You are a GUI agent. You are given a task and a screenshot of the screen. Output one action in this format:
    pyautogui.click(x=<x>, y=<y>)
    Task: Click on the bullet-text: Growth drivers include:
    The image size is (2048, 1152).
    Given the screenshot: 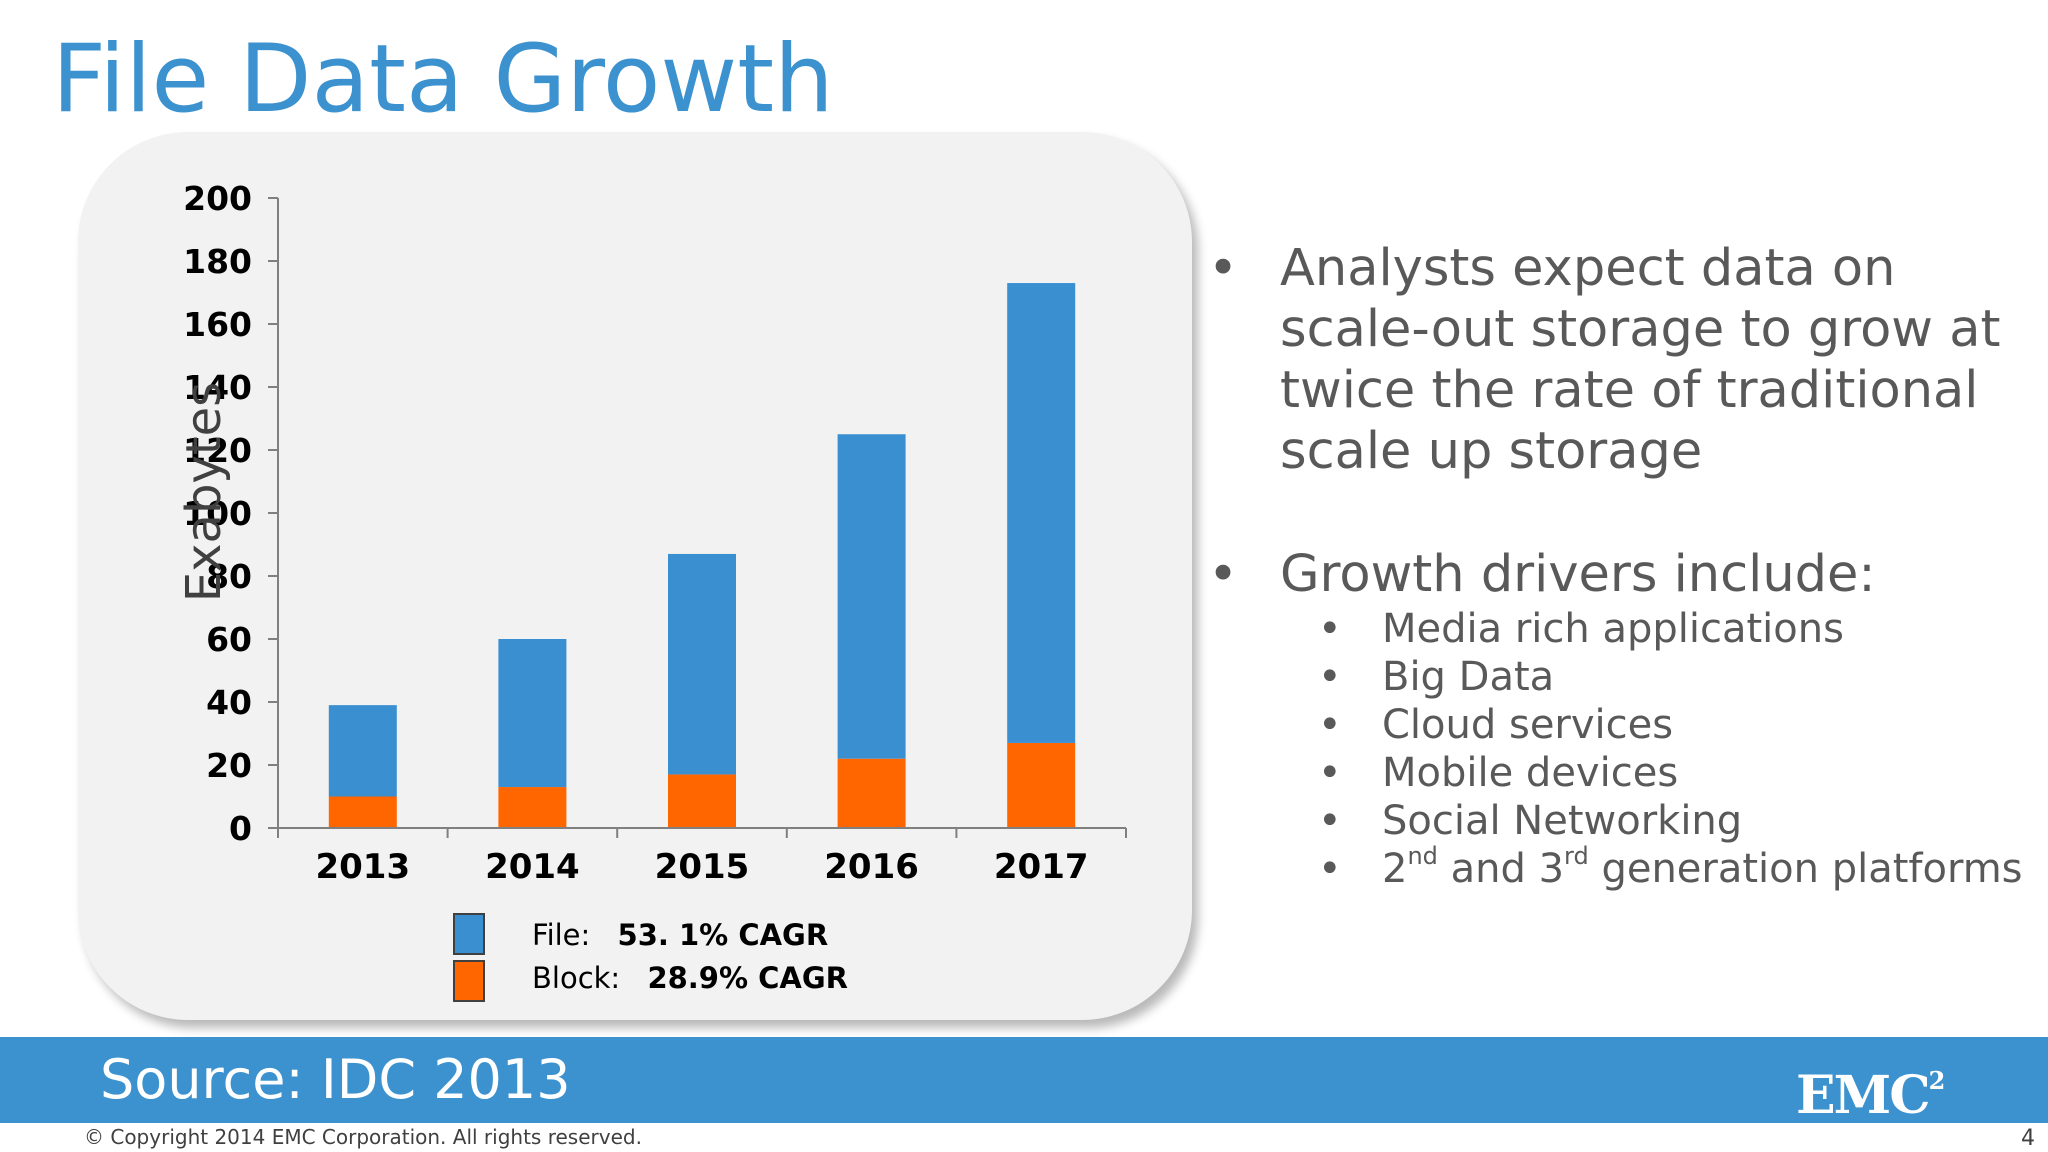 What is the action you would take?
    pyautogui.click(x=1578, y=574)
    